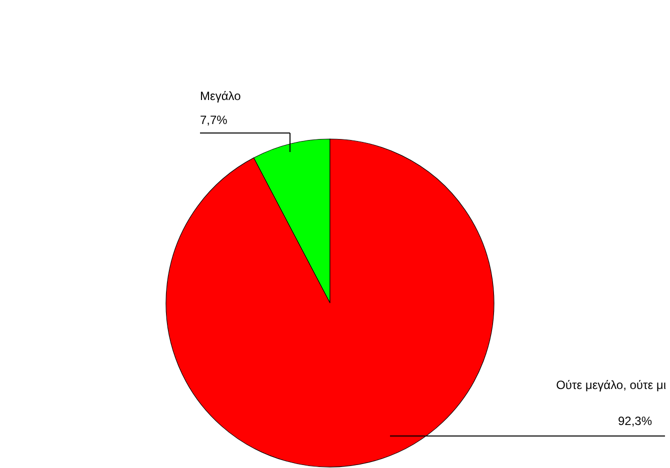 The image size is (670, 468). I want to click on slice-label: Ούτε μεγάλο, ούτε μι, so click(611, 385).